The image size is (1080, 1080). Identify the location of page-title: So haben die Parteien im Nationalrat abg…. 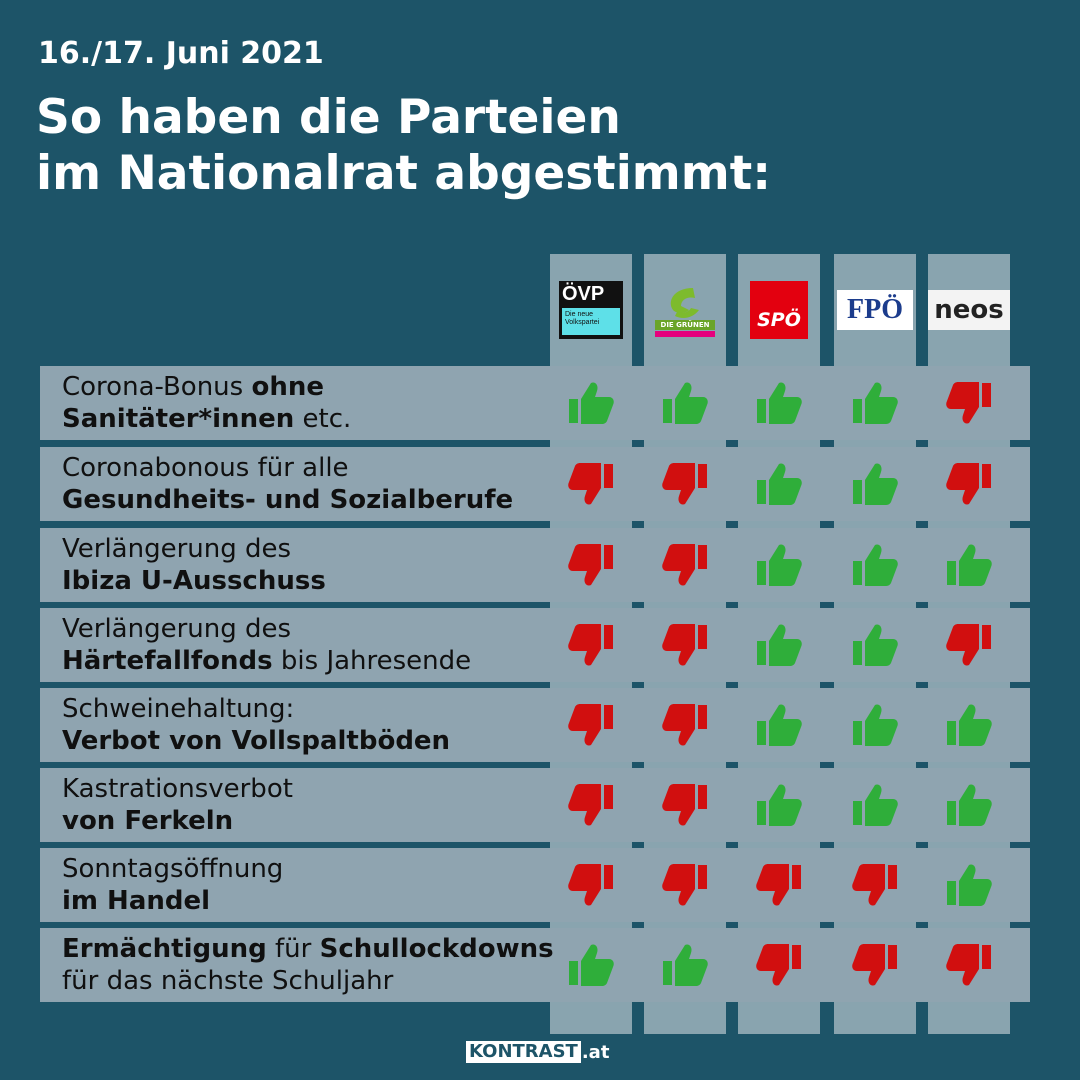
(536, 146).